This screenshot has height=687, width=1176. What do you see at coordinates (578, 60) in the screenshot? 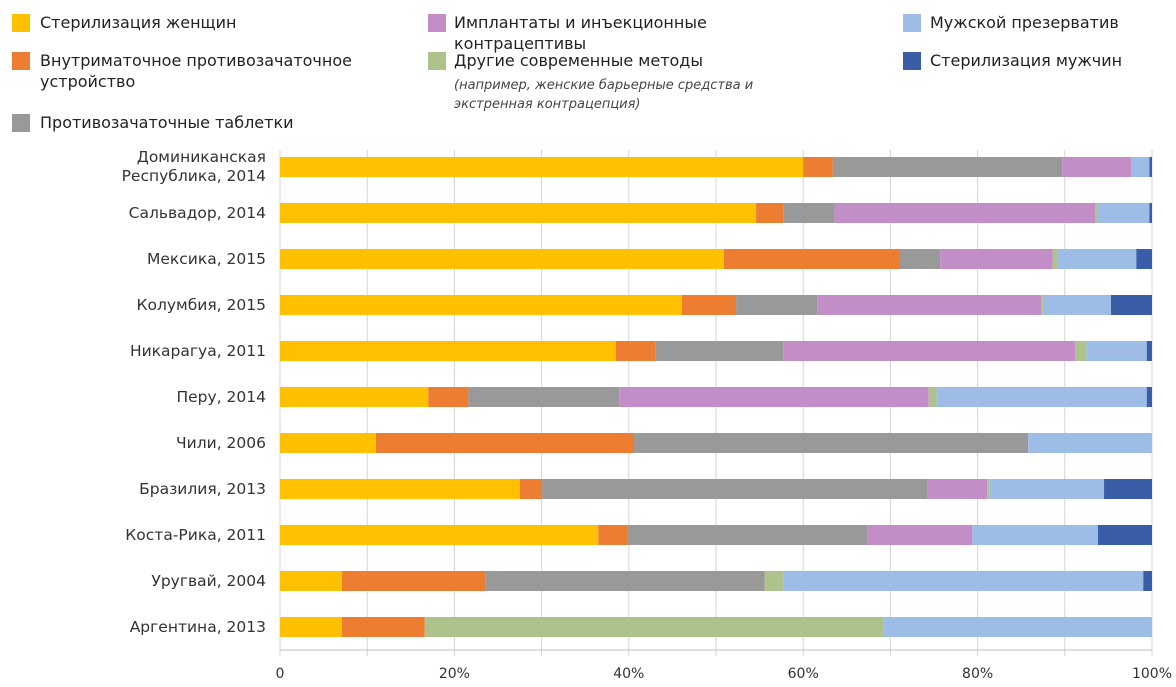
I see `legend-label: Другие современные методы` at bounding box center [578, 60].